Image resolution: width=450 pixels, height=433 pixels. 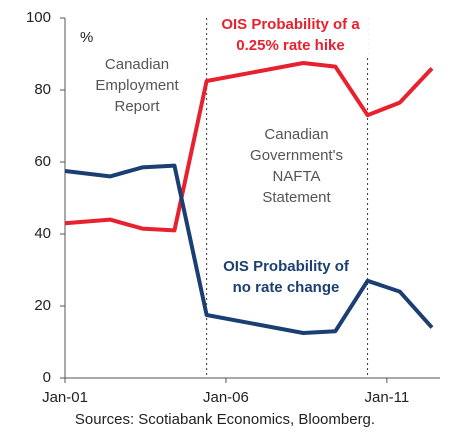 What do you see at coordinates (42, 89) in the screenshot?
I see `y-tick-label: 80` at bounding box center [42, 89].